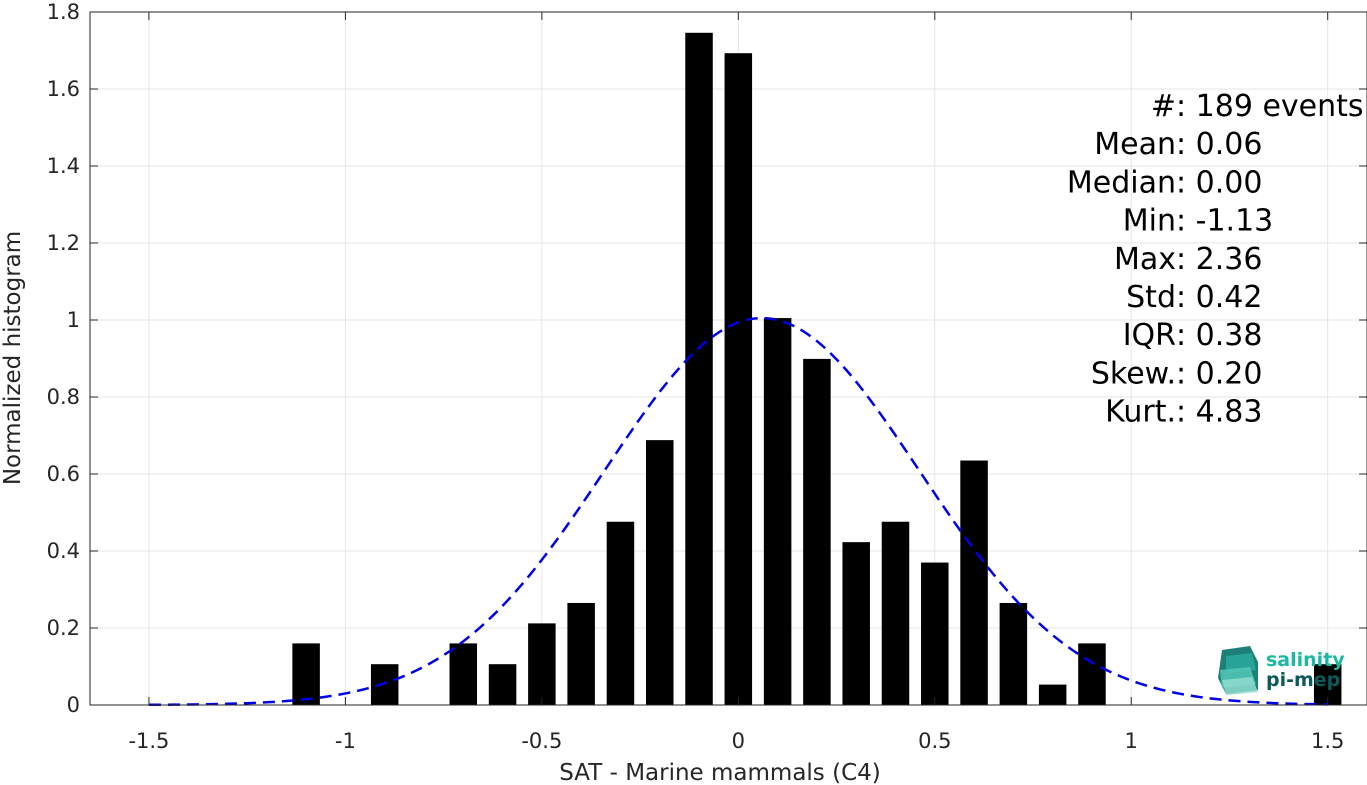 This screenshot has width=1367, height=785. I want to click on y-tick-label: 1.4, so click(63, 166).